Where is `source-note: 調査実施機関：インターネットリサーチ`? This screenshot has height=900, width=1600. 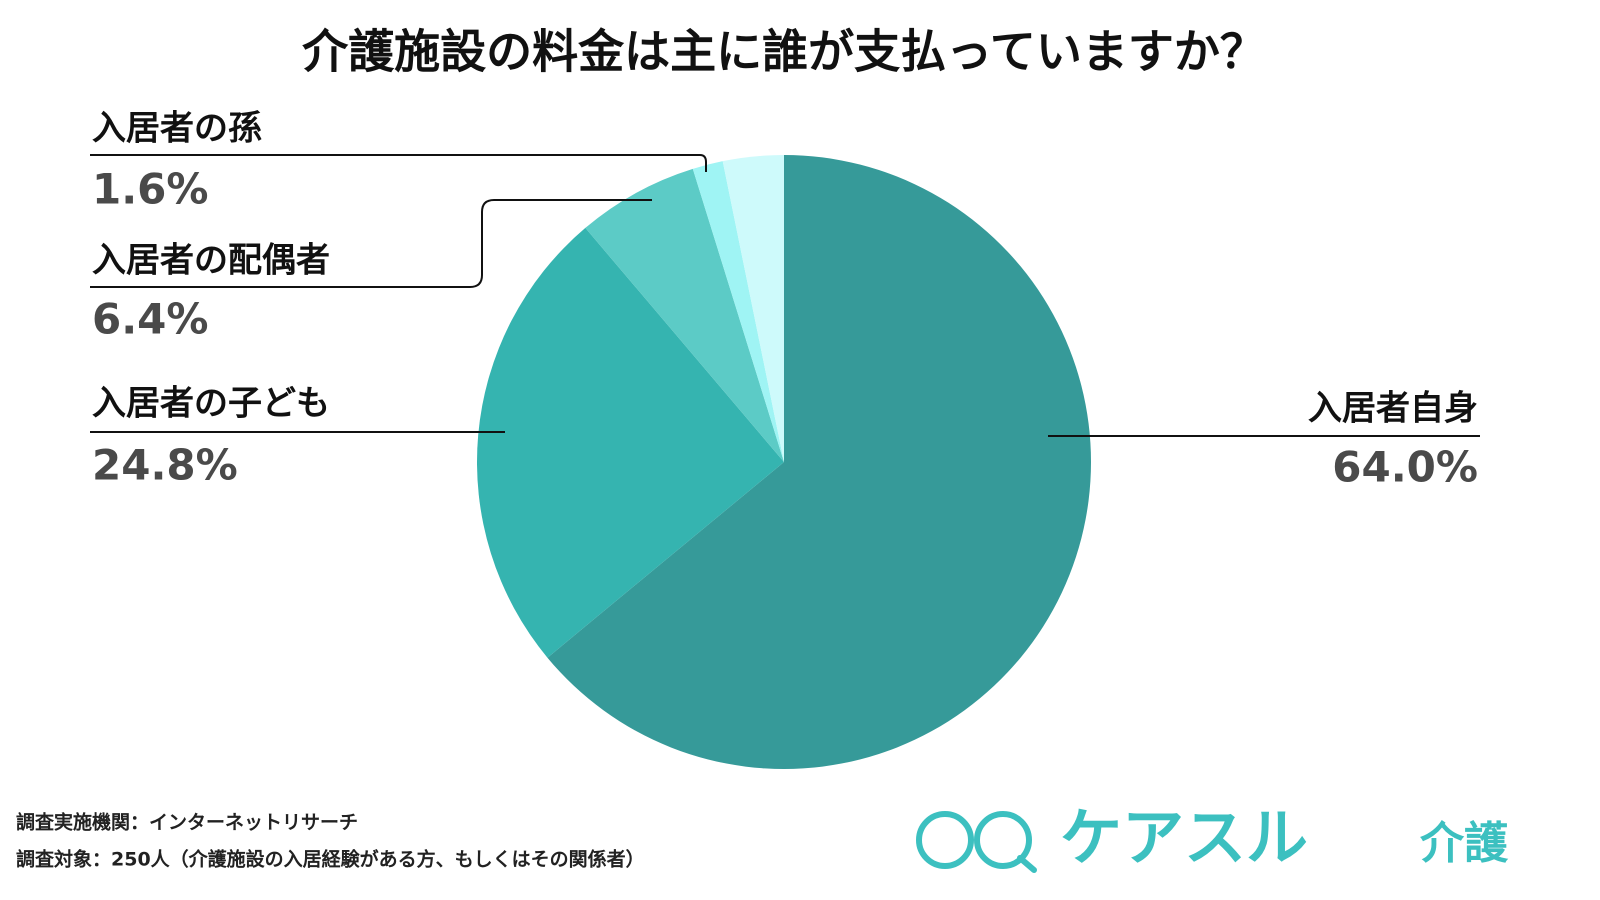
source-note: 調査実施機関：インターネットリサーチ is located at coordinates (187, 822).